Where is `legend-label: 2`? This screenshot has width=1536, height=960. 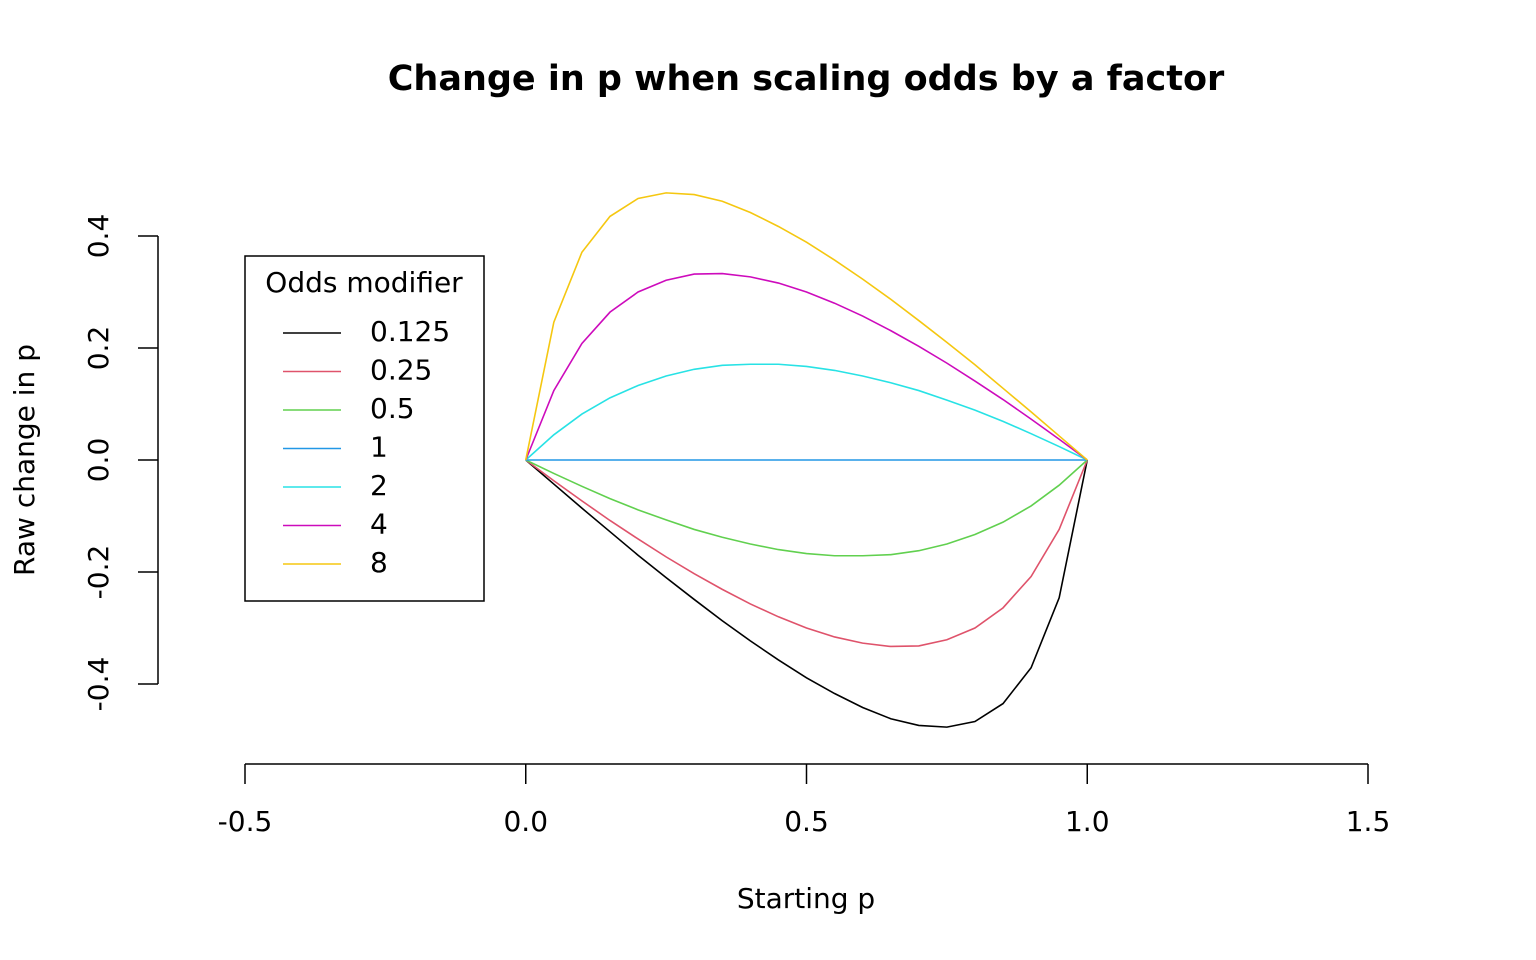
legend-label: 2 is located at coordinates (379, 485).